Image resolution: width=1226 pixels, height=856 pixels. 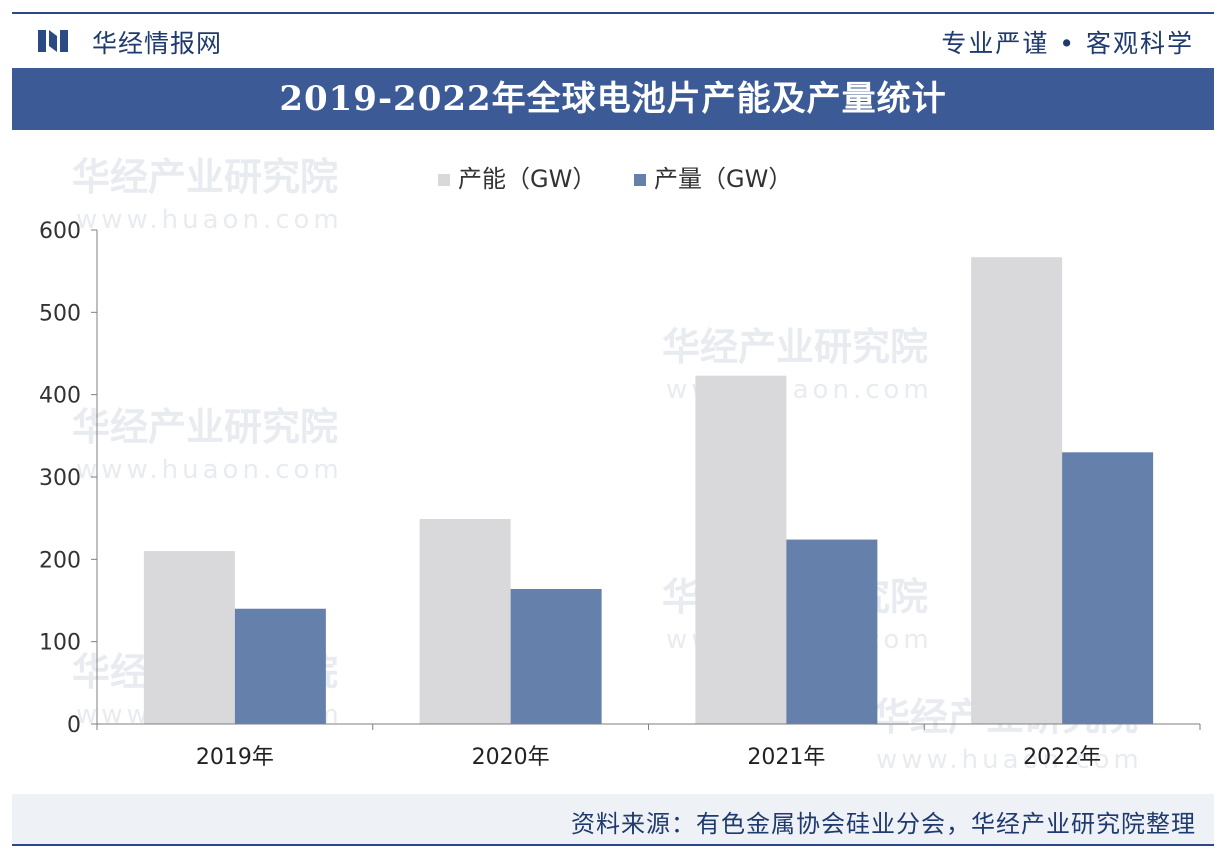 I want to click on top-rule, so click(x=613, y=13).